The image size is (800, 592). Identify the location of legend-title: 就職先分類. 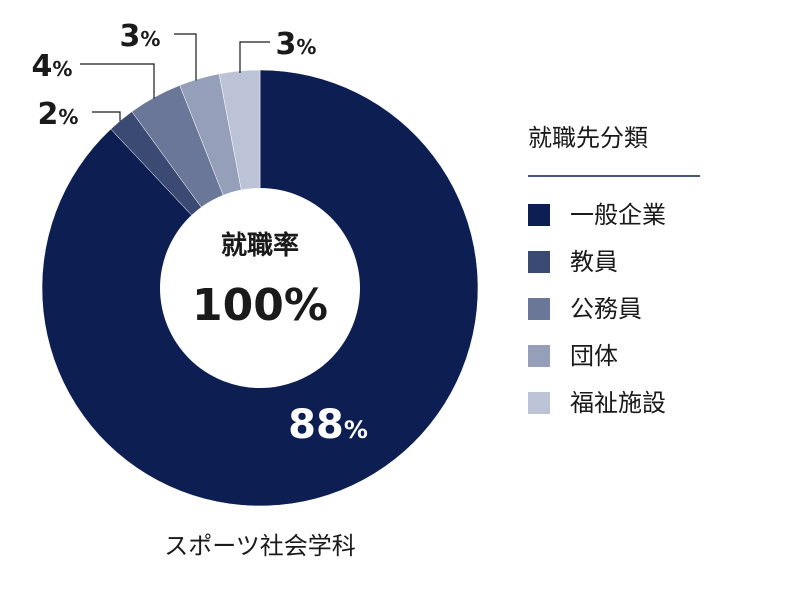
(588, 138).